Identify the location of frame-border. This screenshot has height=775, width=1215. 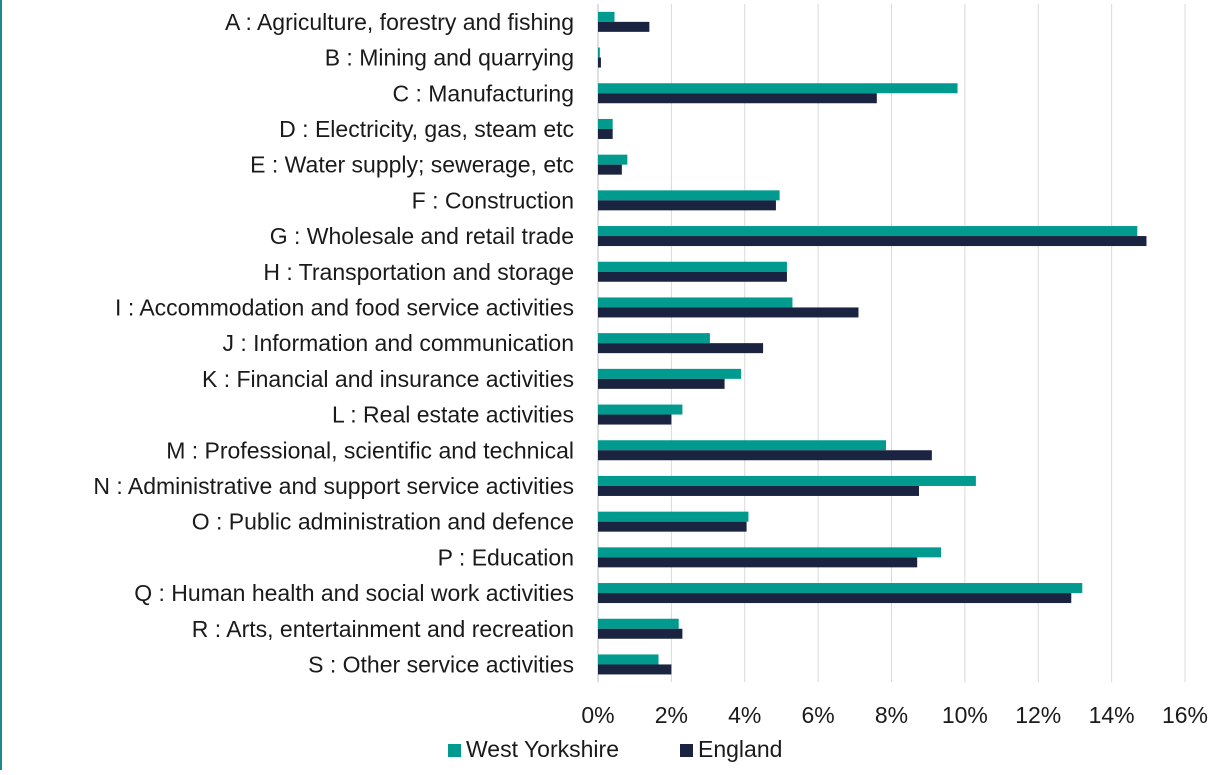
(1, 385).